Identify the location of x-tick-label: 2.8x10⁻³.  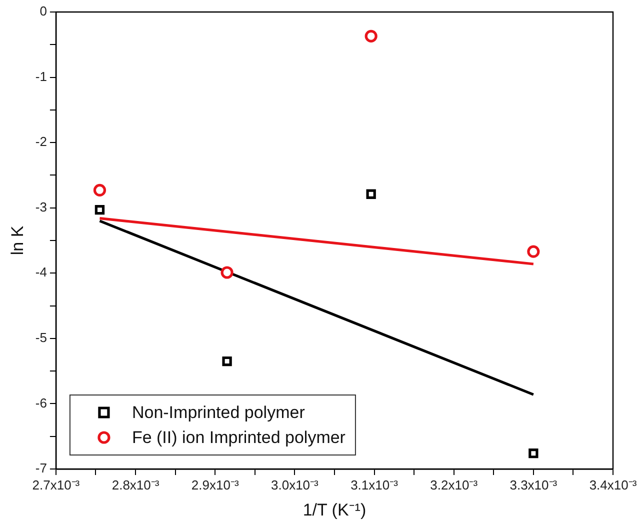
(136, 484).